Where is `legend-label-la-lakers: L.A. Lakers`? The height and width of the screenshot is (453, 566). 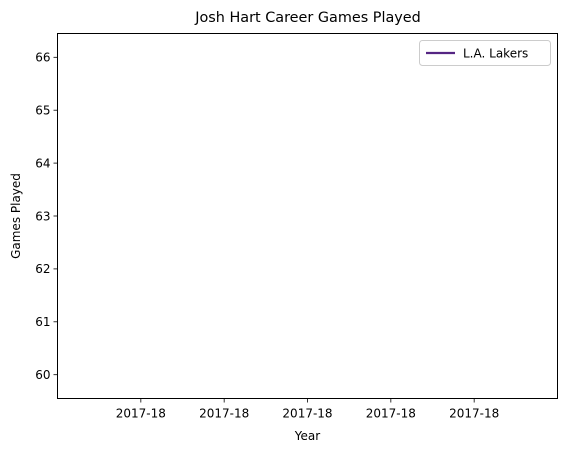 legend-label-la-lakers: L.A. Lakers is located at coordinates (495, 54).